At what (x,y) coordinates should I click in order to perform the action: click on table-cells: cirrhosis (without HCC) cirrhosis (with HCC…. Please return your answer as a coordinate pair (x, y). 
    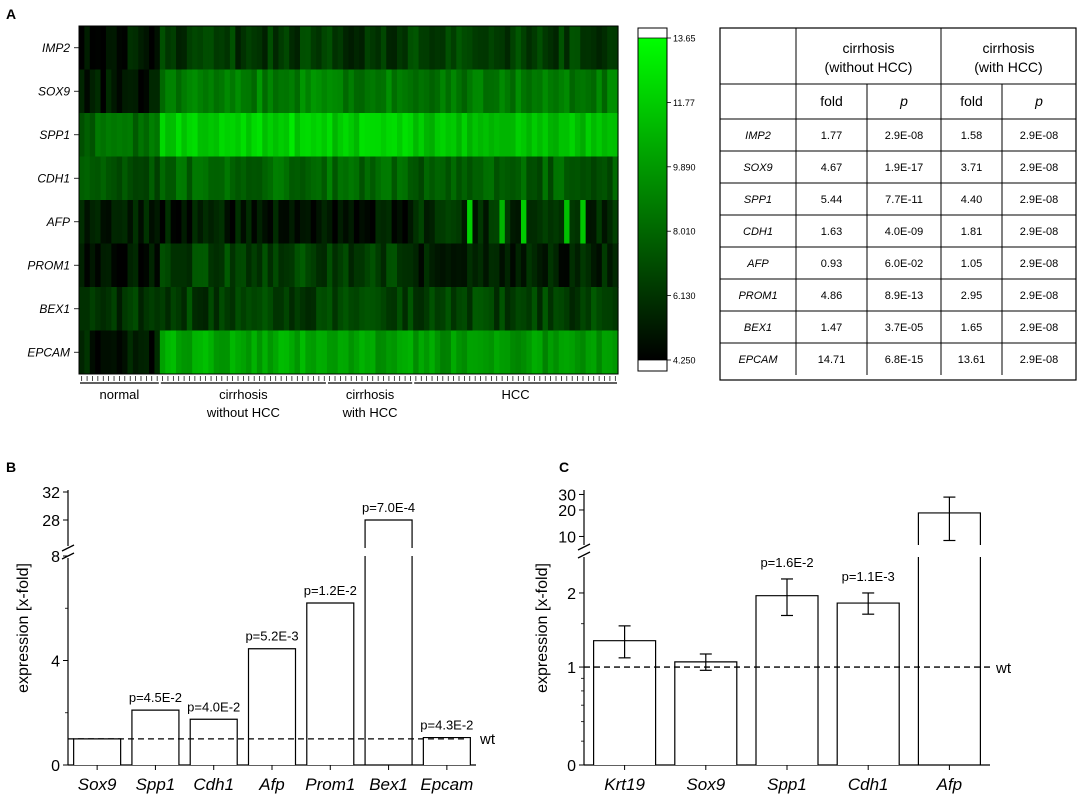
    Looking at the image, I should click on (898, 203).